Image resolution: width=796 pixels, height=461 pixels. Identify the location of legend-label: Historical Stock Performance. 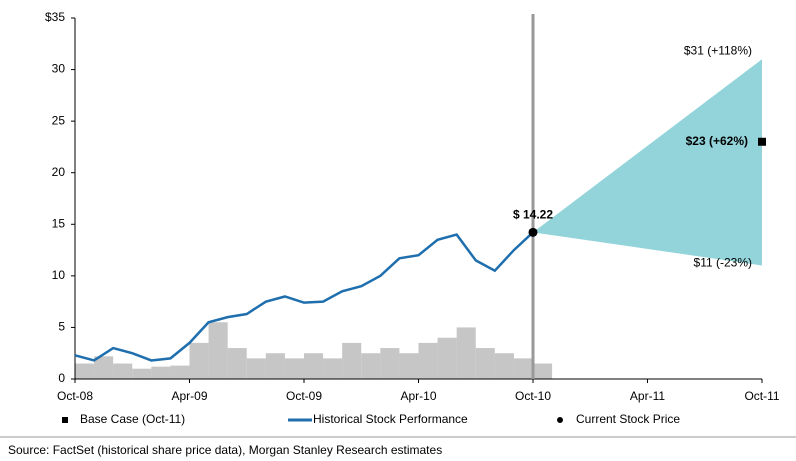
(390, 419).